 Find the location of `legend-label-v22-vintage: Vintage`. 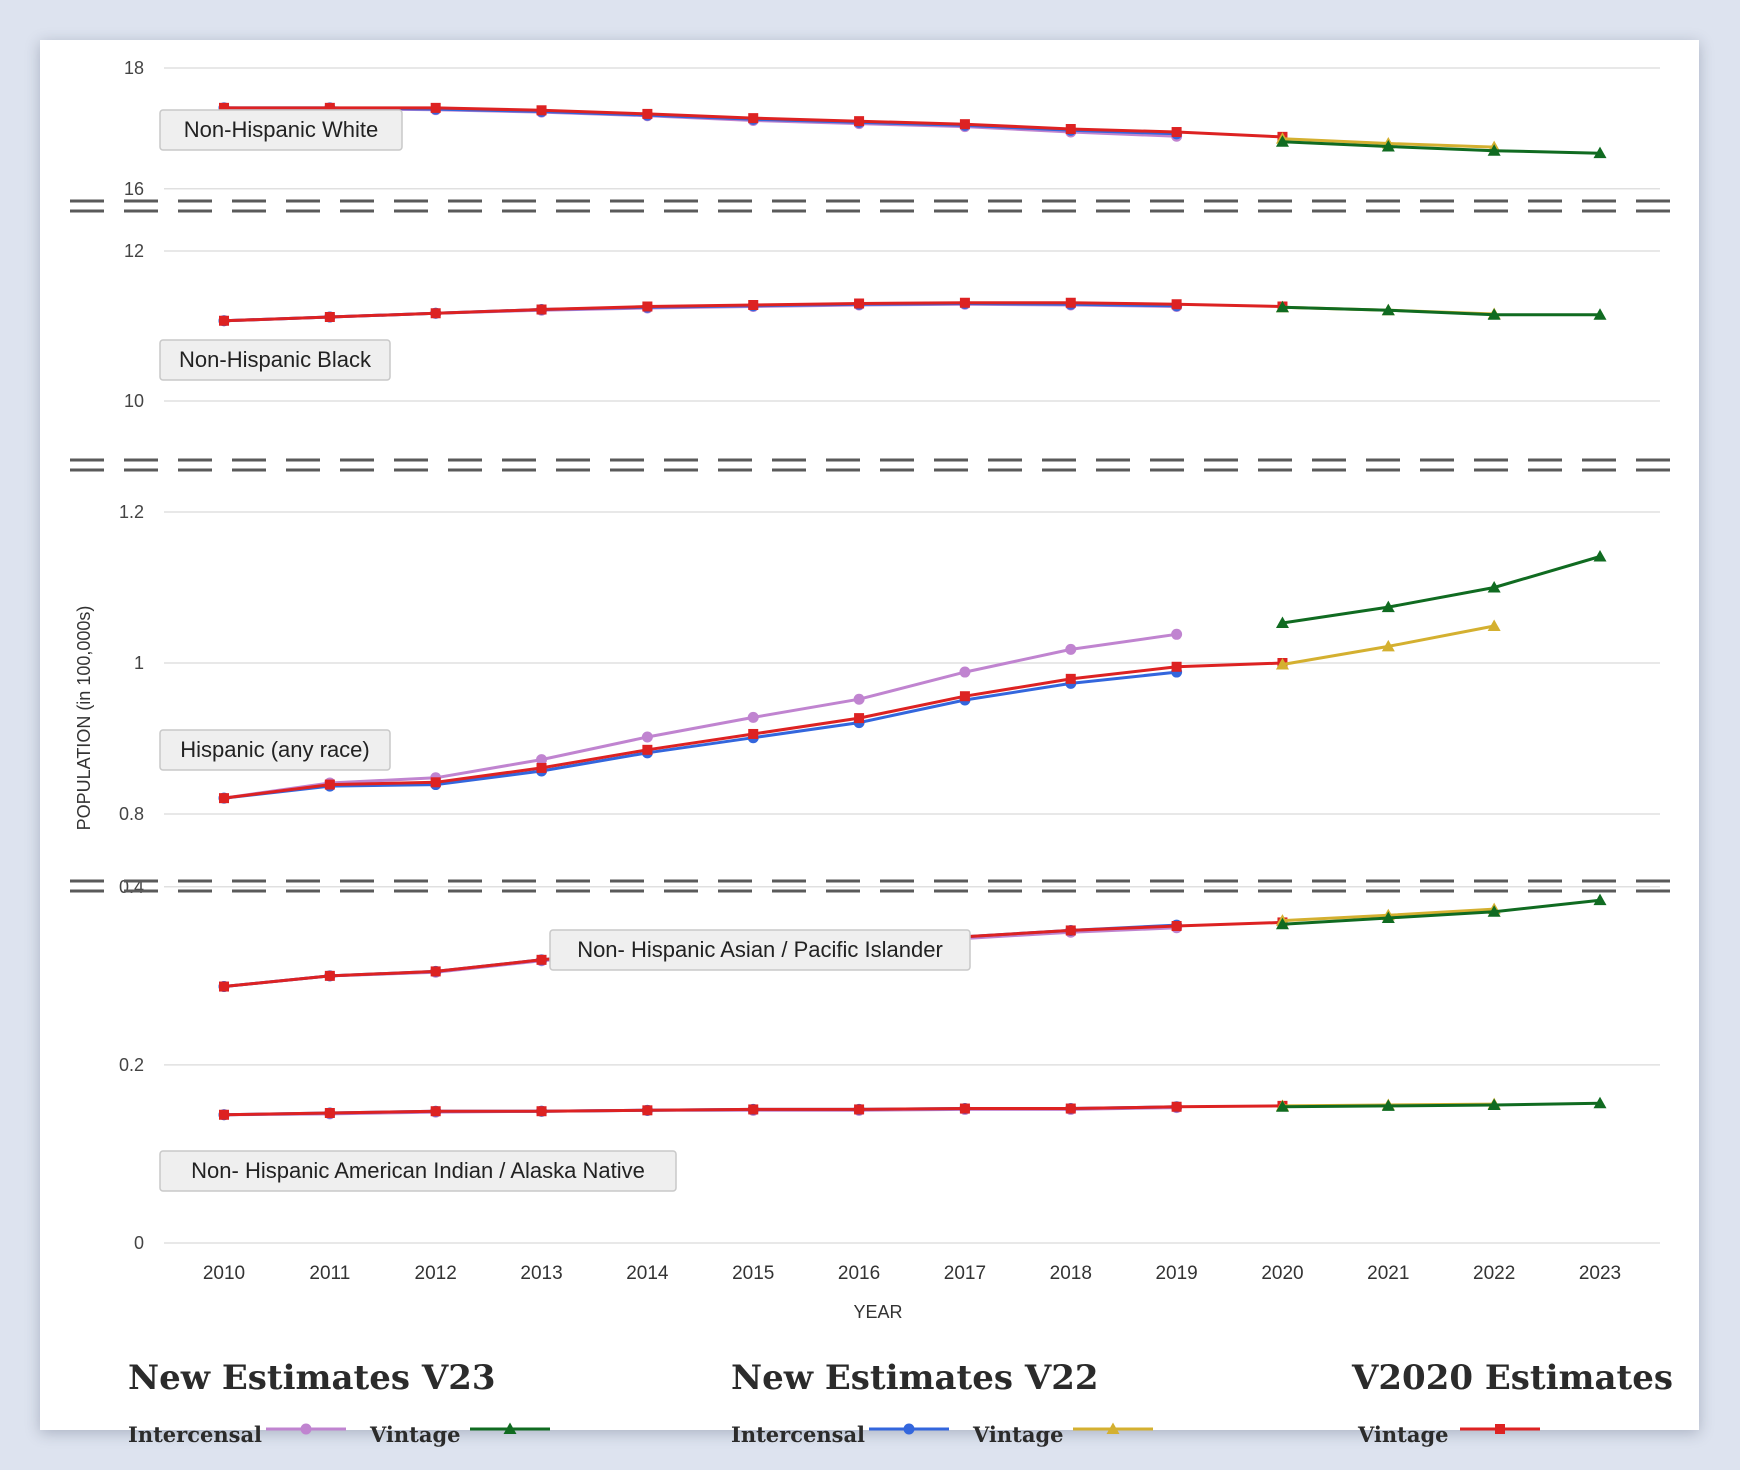

legend-label-v22-vintage: Vintage is located at coordinates (1018, 1434).